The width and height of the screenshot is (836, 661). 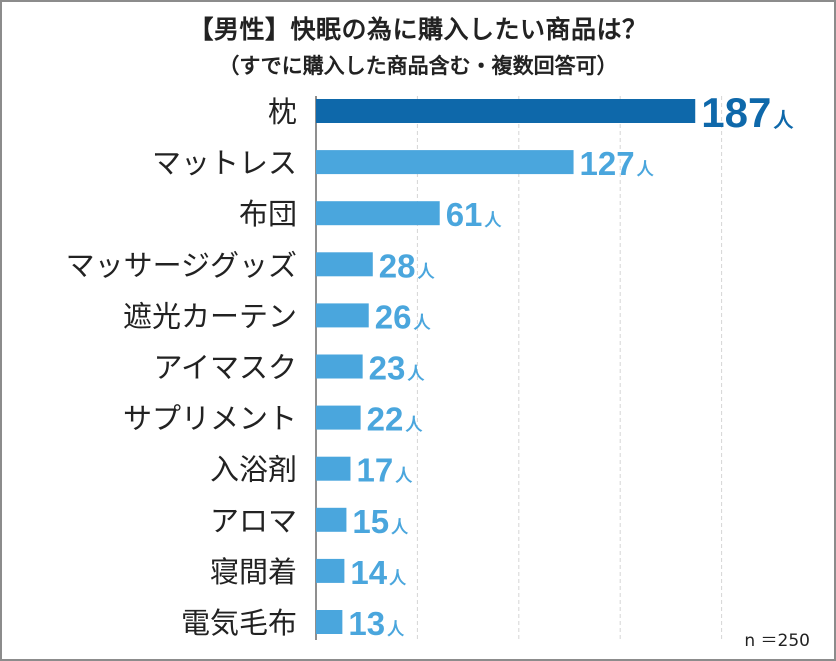 I want to click on category-label: マッサージグッズ, so click(x=181, y=265).